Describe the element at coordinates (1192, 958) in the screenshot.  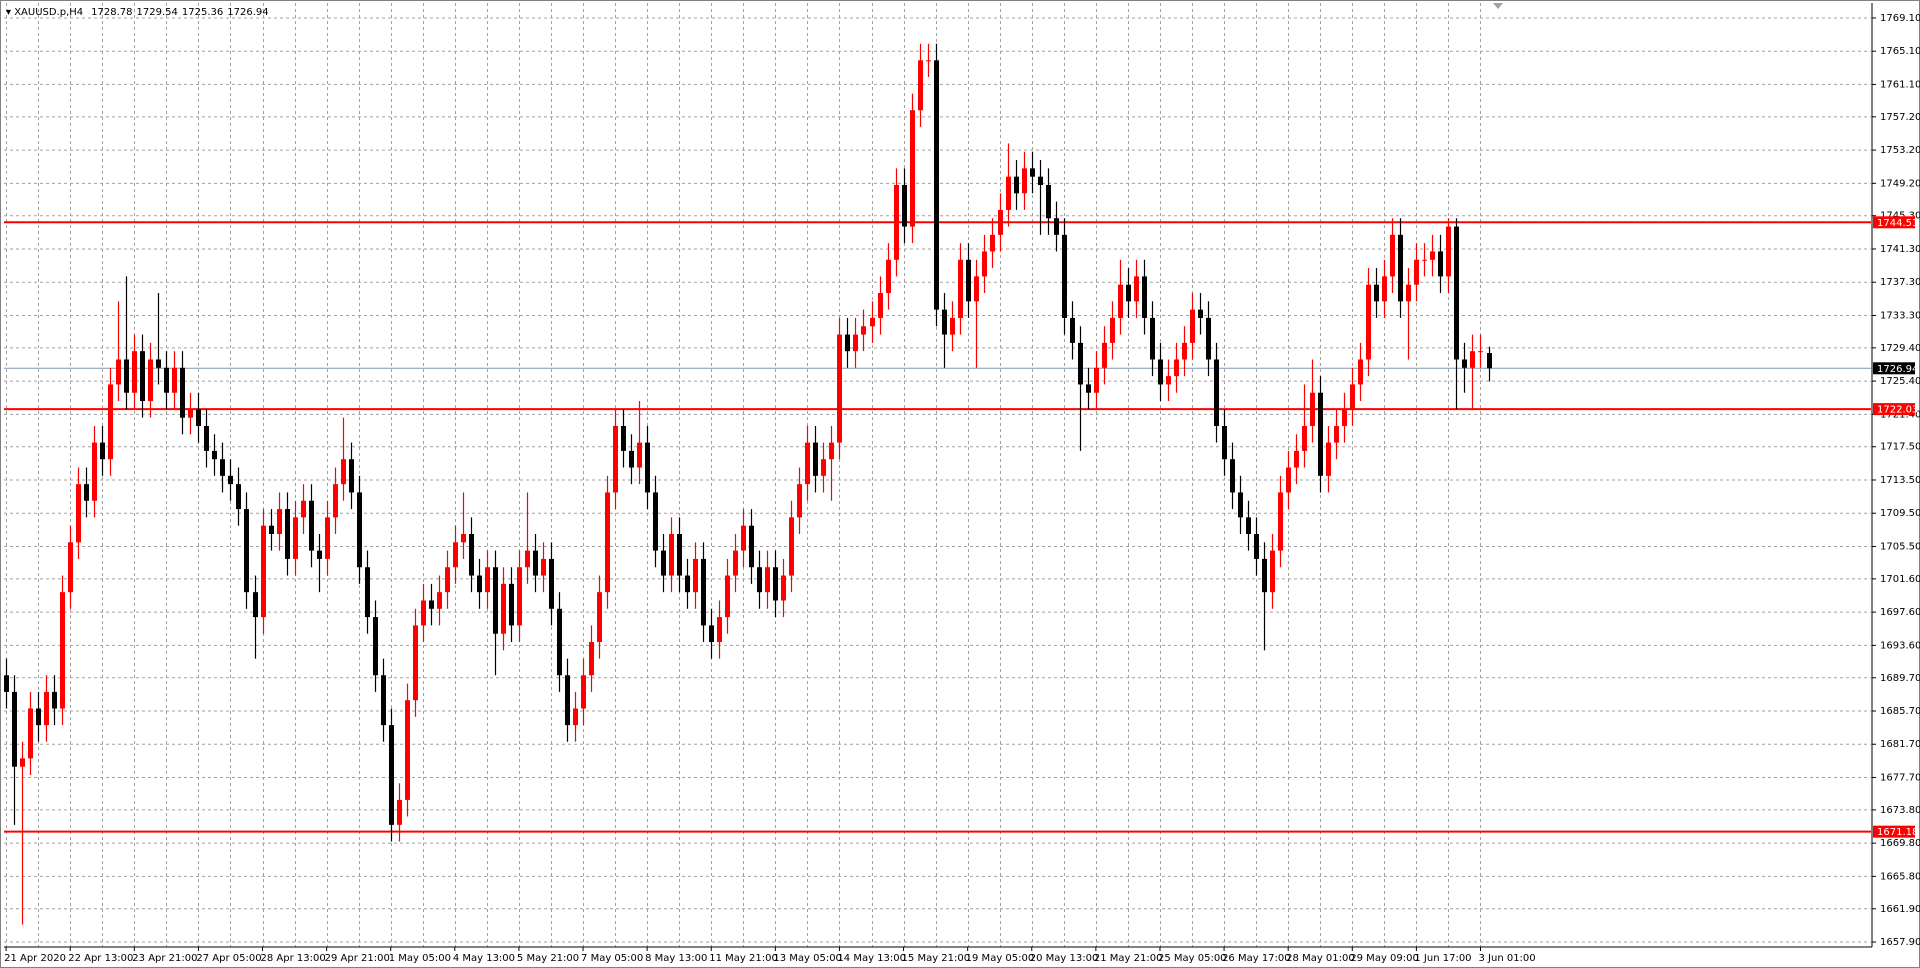
I see `x-tick-label: 25 May 05:00` at that location.